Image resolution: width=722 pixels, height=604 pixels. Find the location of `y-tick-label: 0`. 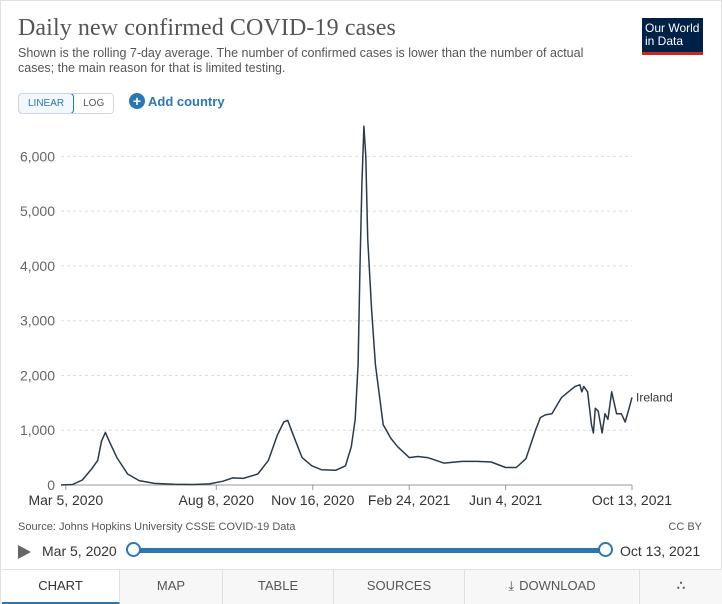

y-tick-label: 0 is located at coordinates (51, 485).